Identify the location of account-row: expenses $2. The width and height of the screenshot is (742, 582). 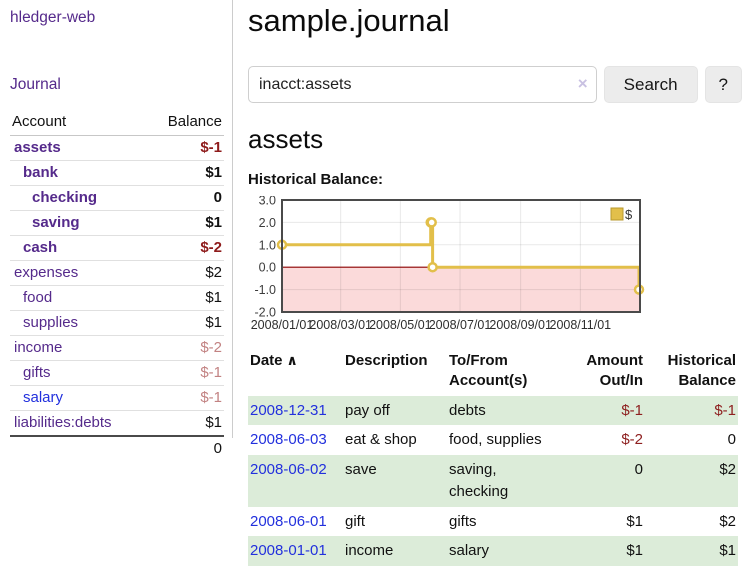
(117, 273).